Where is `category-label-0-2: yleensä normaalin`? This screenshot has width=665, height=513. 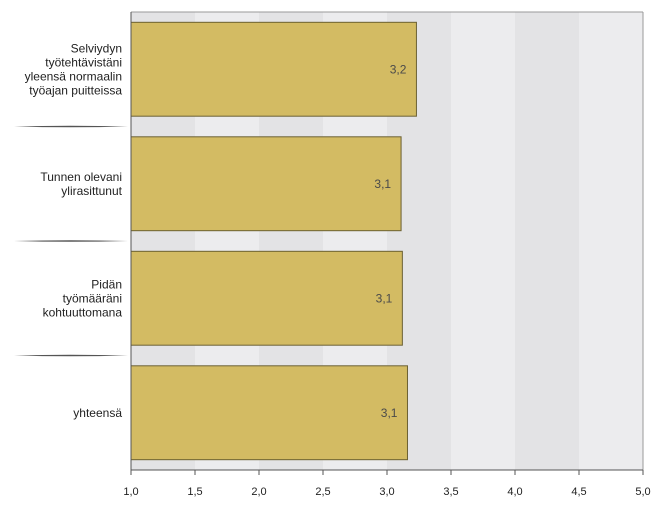 category-label-0-2: yleensä normaalin is located at coordinates (73, 76).